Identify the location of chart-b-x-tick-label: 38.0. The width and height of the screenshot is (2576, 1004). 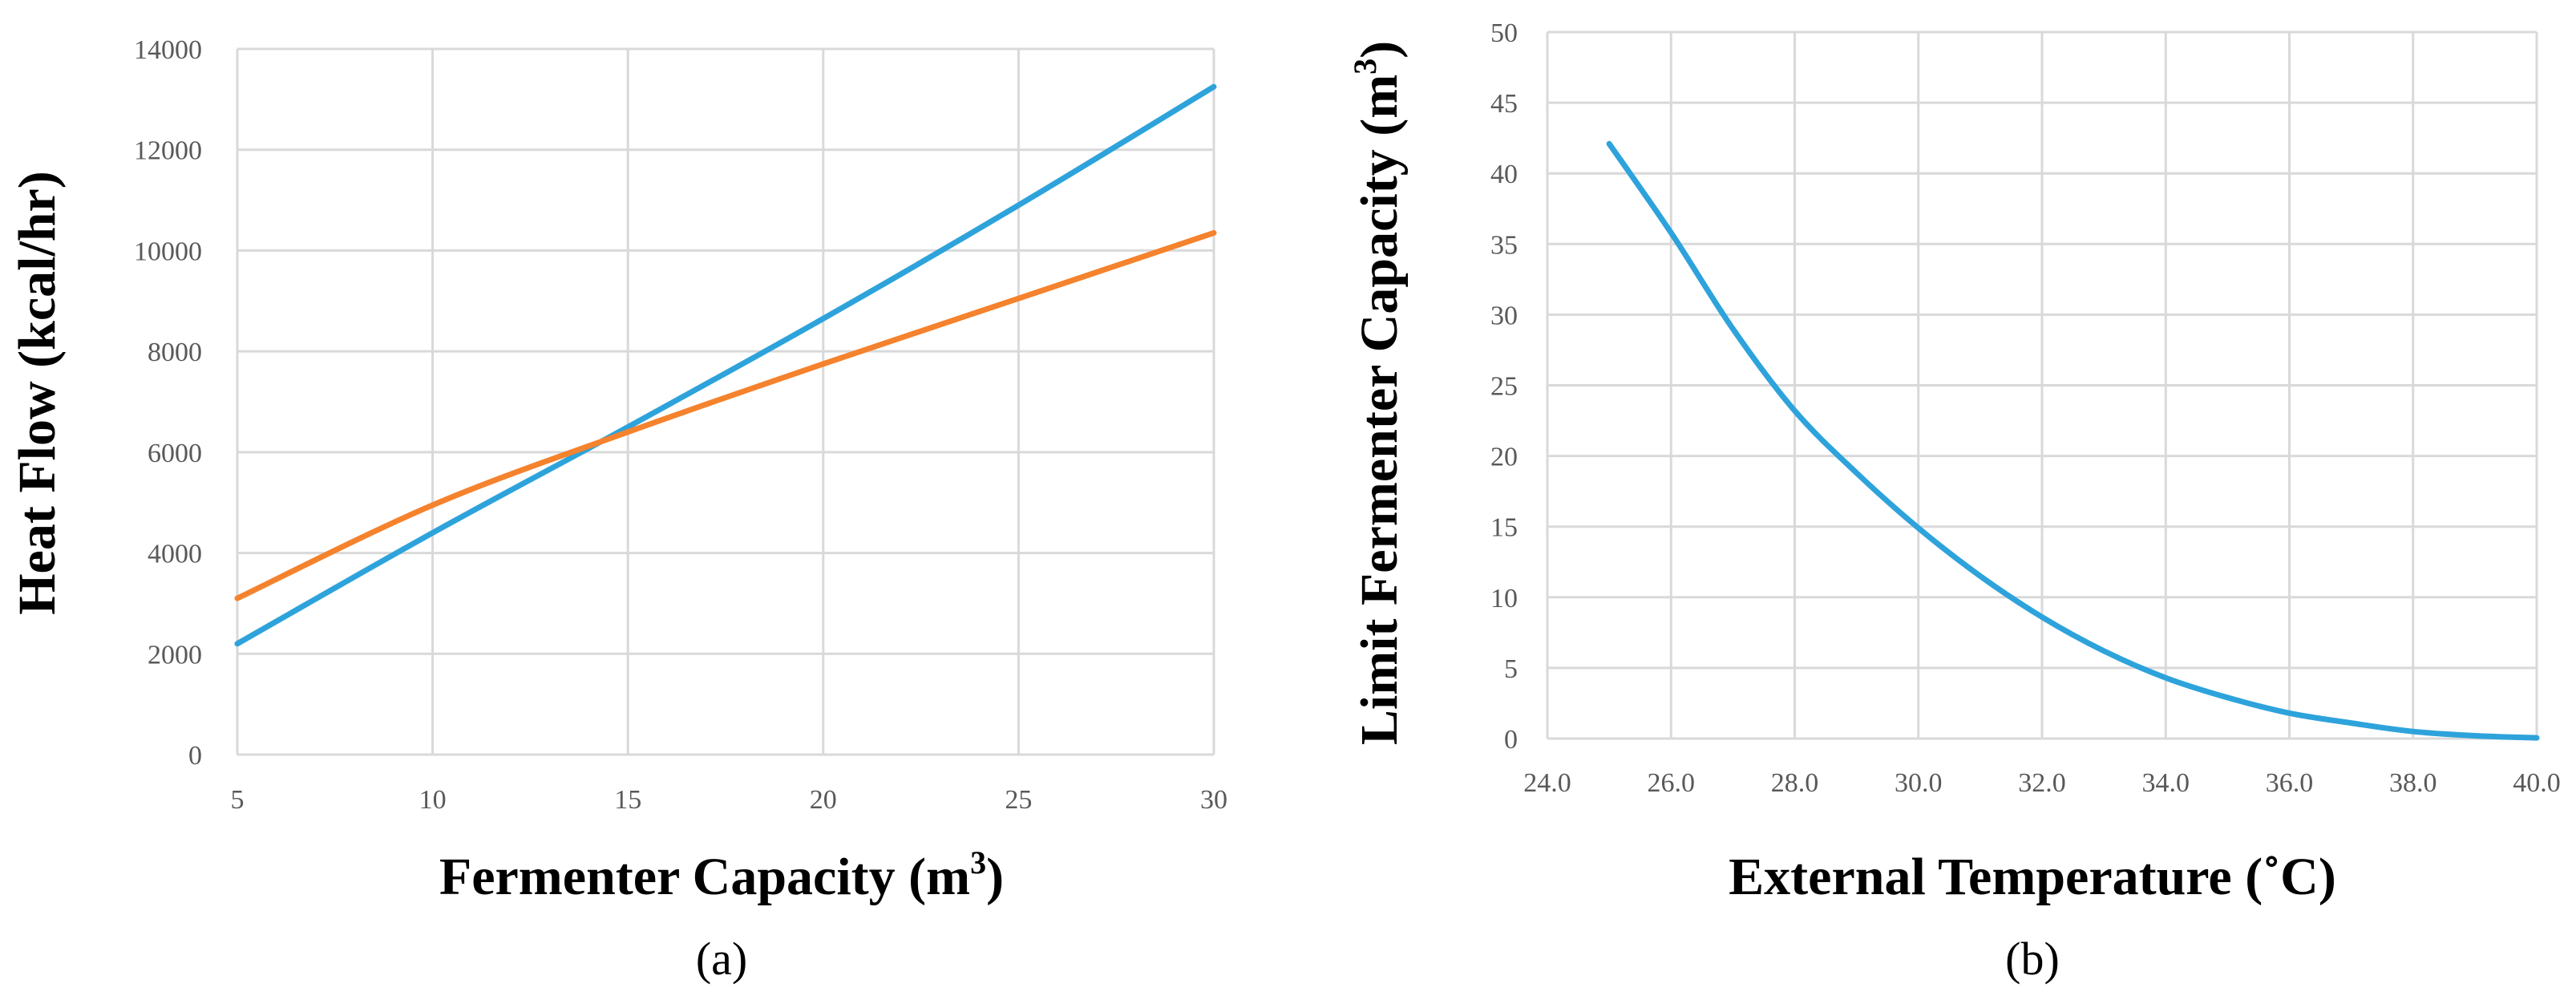
(2413, 783).